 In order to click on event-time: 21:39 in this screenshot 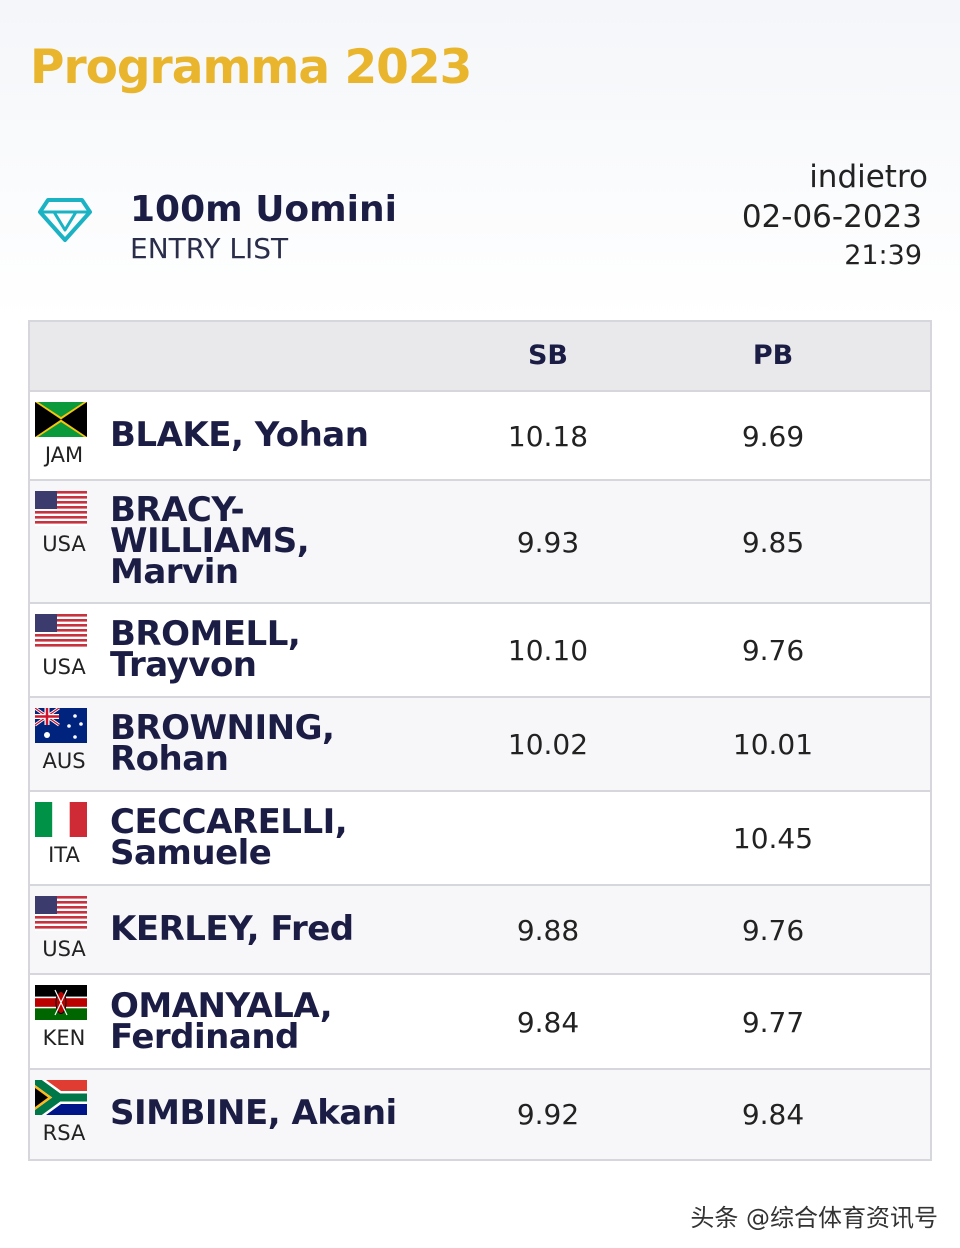, I will do `click(883, 255)`.